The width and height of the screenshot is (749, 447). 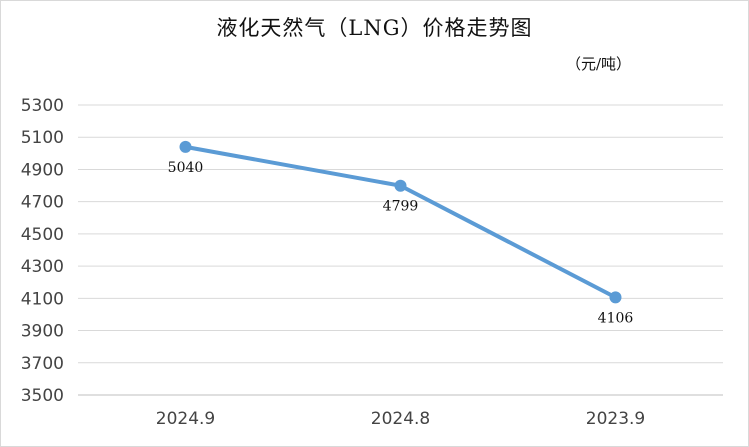 I want to click on data-label: 4106, so click(x=616, y=318).